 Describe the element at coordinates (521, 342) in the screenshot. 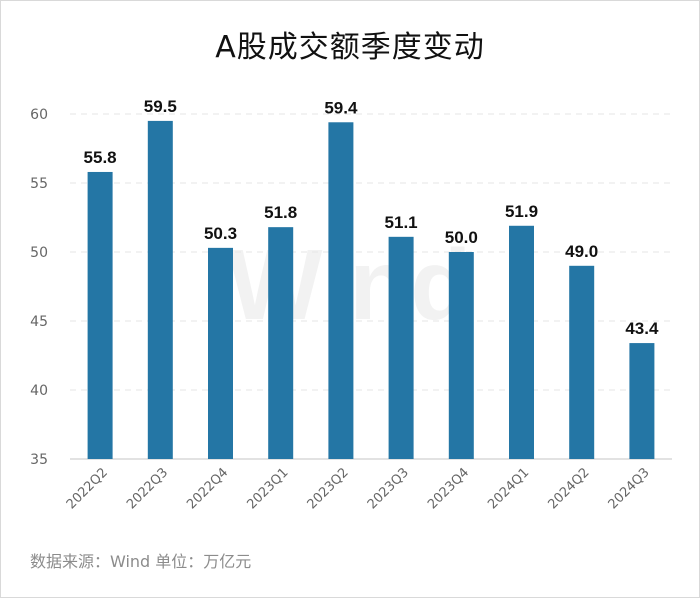

I see `bar-2024Q1` at that location.